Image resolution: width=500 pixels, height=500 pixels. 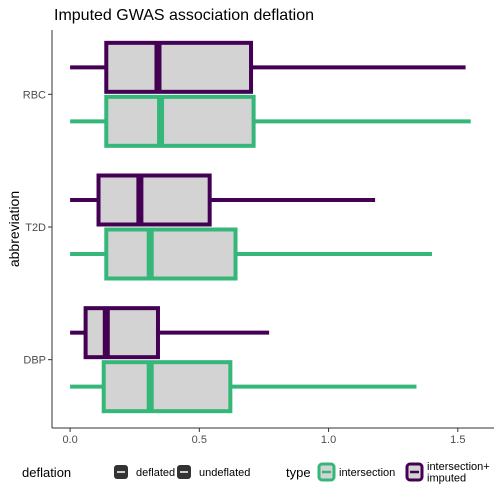 What do you see at coordinates (223, 200) in the screenshot?
I see `box-t2d-intersection-imputed` at bounding box center [223, 200].